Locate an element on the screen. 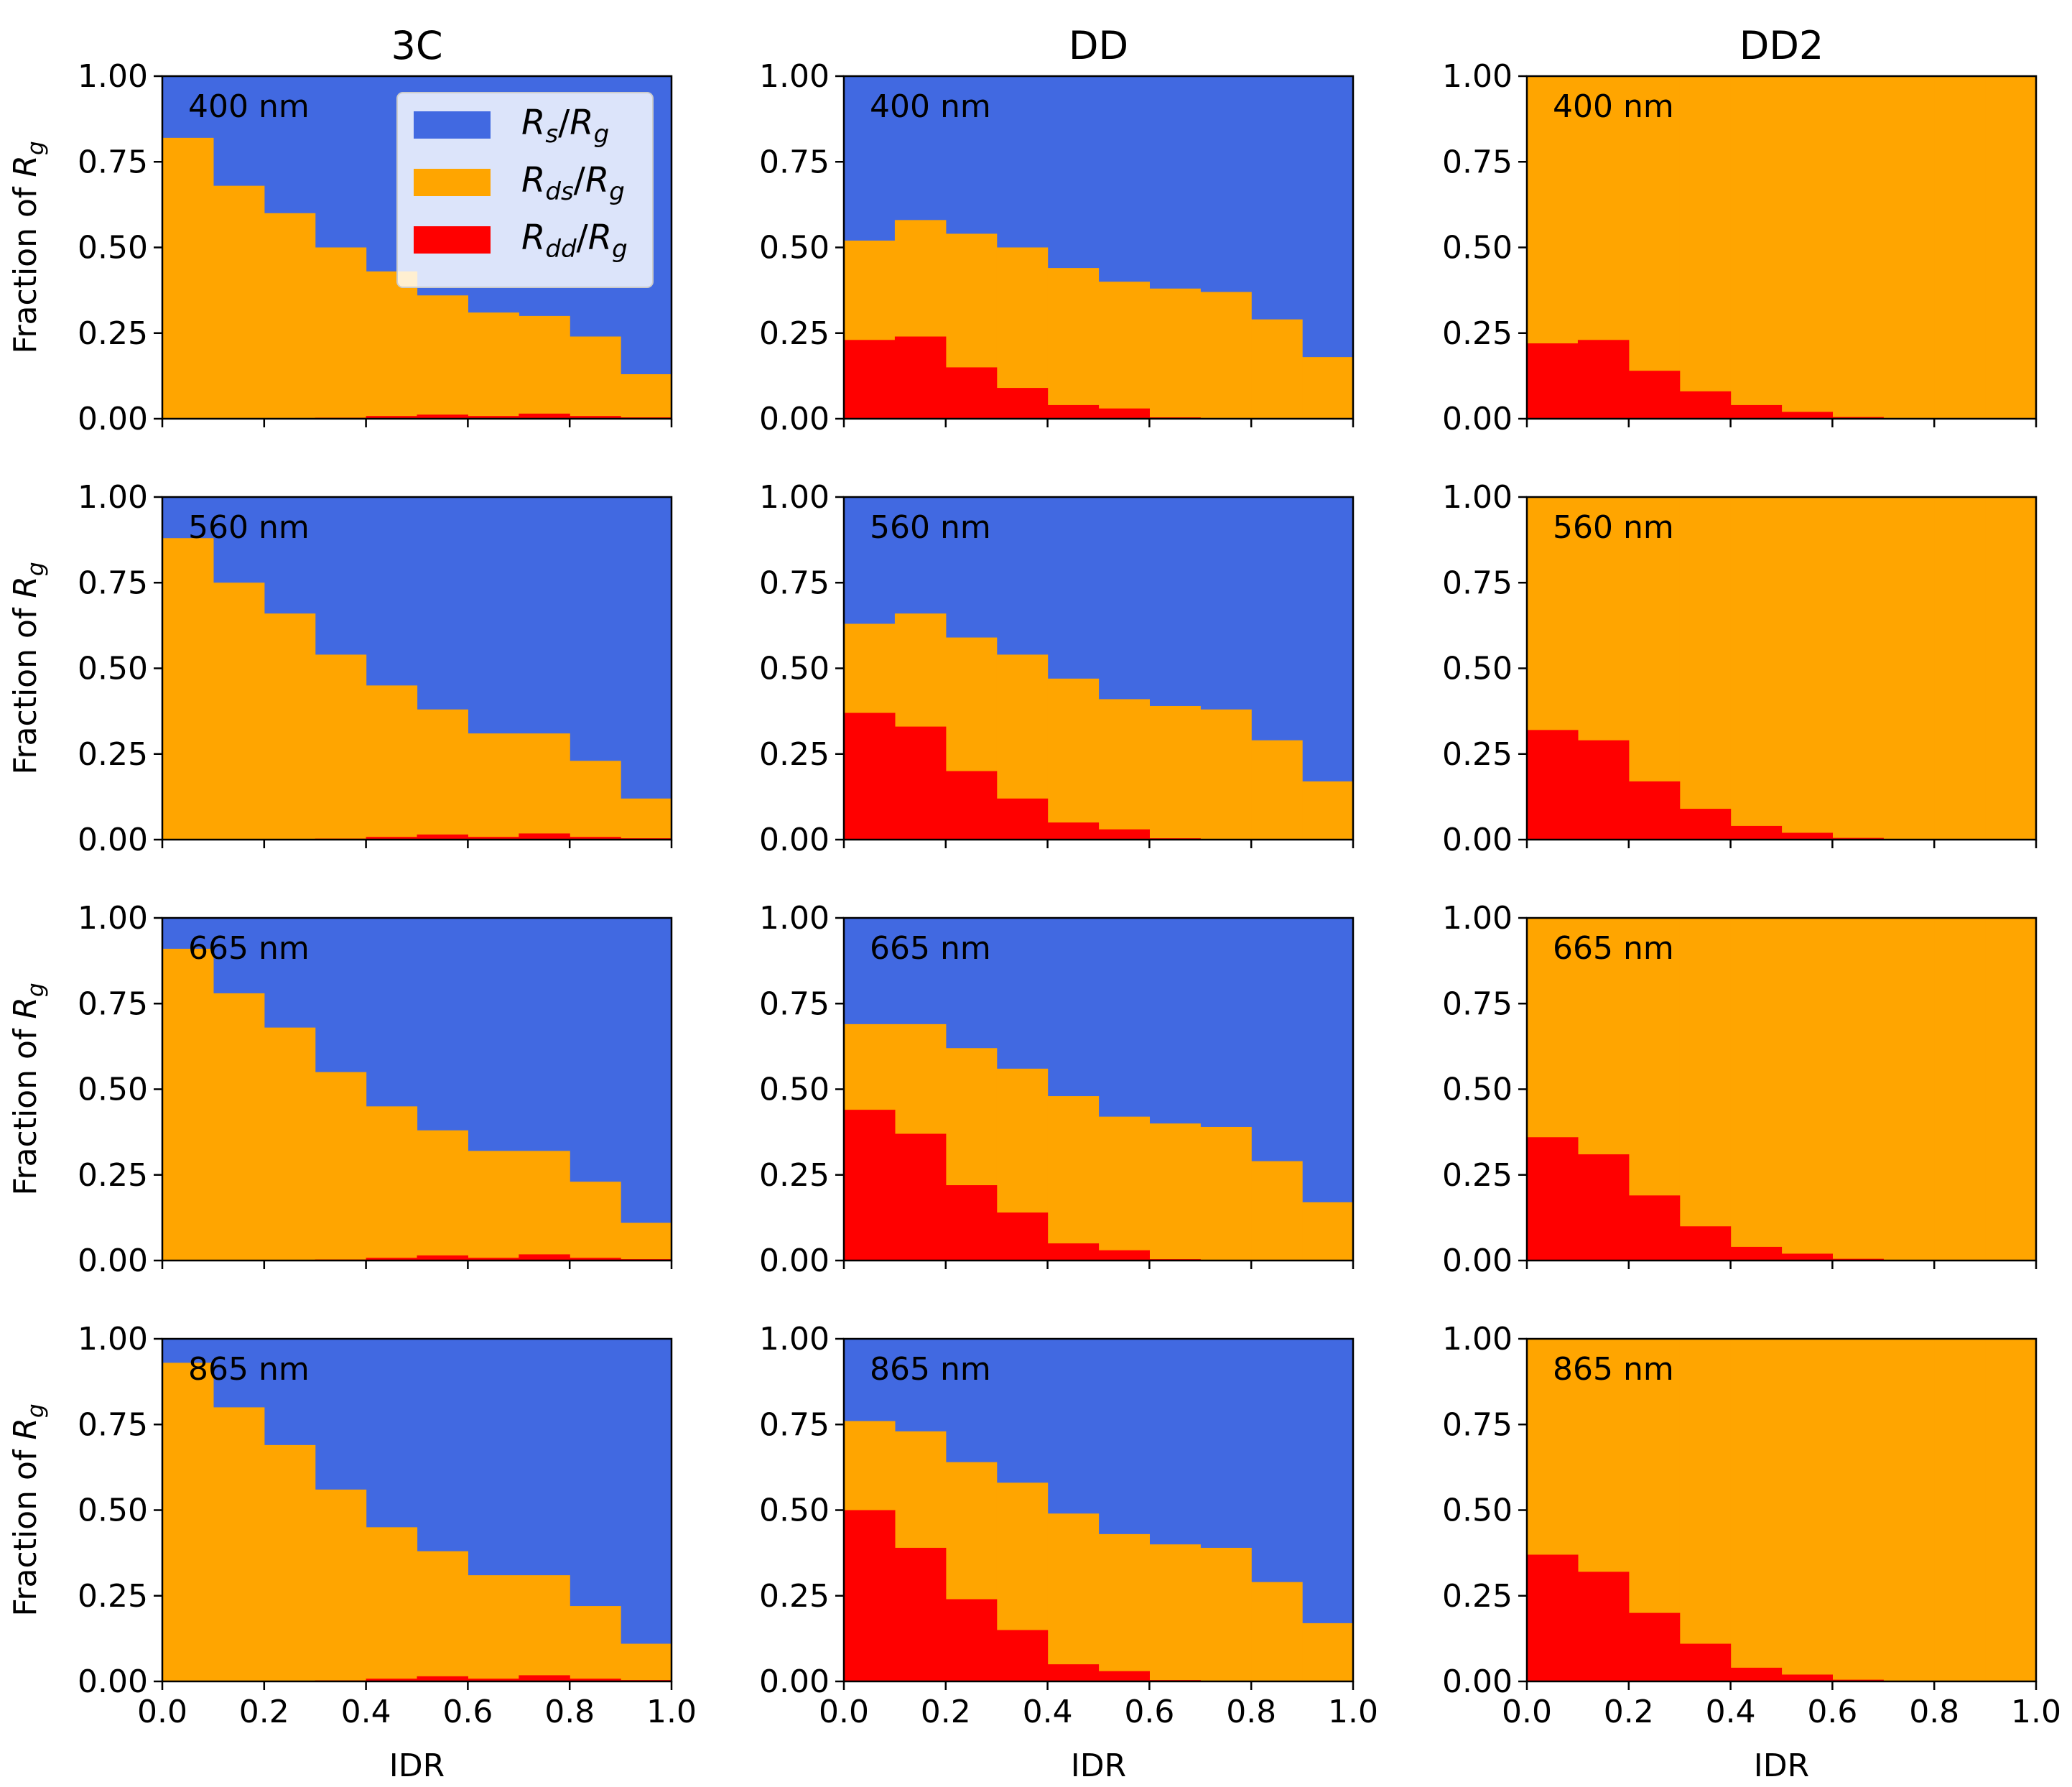 This screenshot has width=2072, height=1787. column-title: 3C is located at coordinates (417, 45).